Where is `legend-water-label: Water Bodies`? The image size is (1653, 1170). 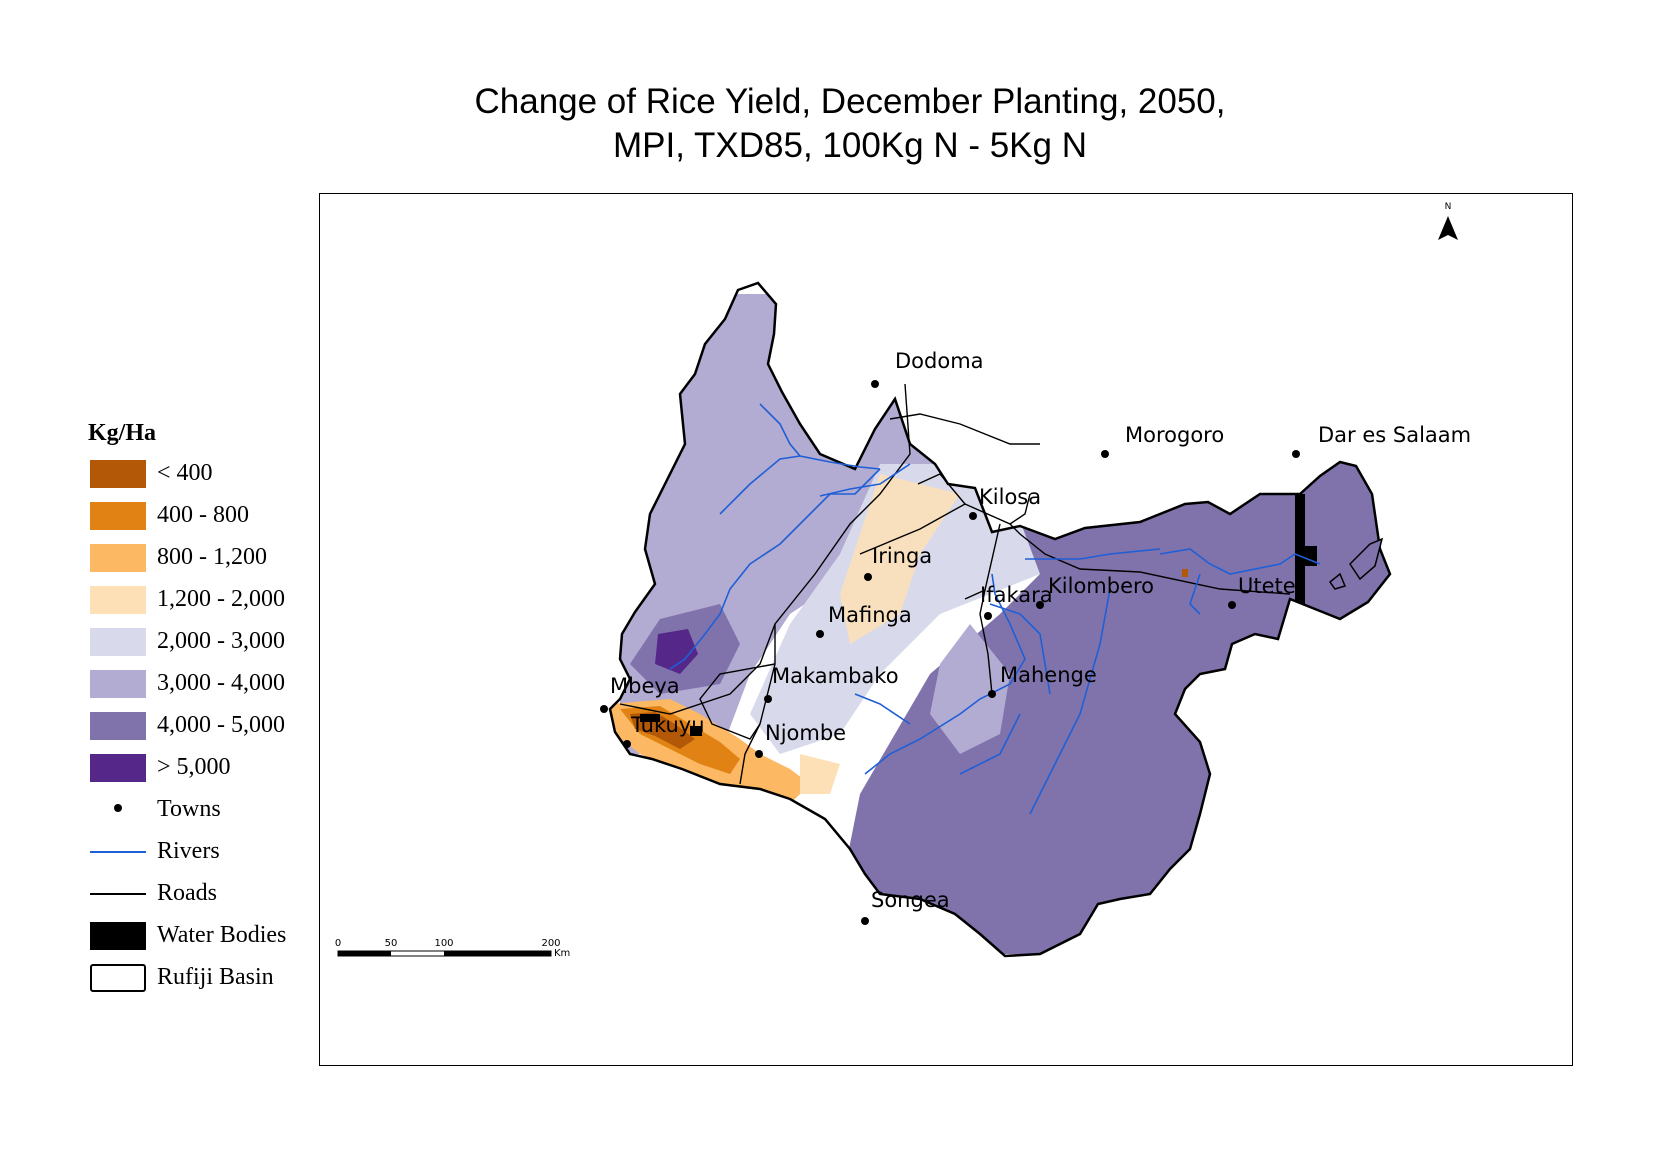
legend-water-label: Water Bodies is located at coordinates (222, 935).